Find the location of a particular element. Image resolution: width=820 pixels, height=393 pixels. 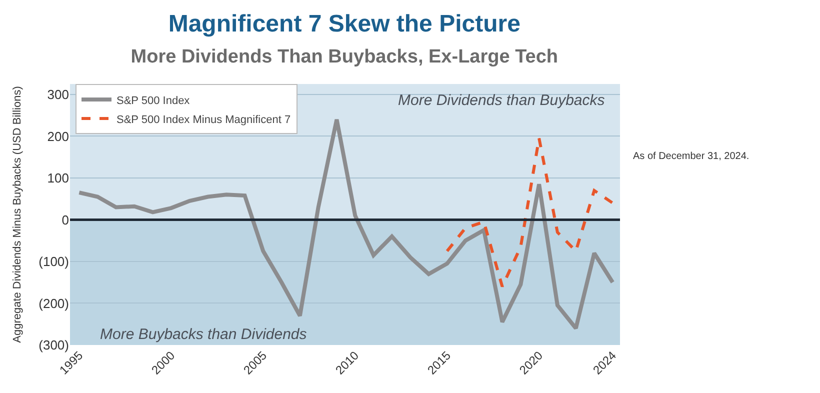

y-tick-label: 300 is located at coordinates (58, 94).